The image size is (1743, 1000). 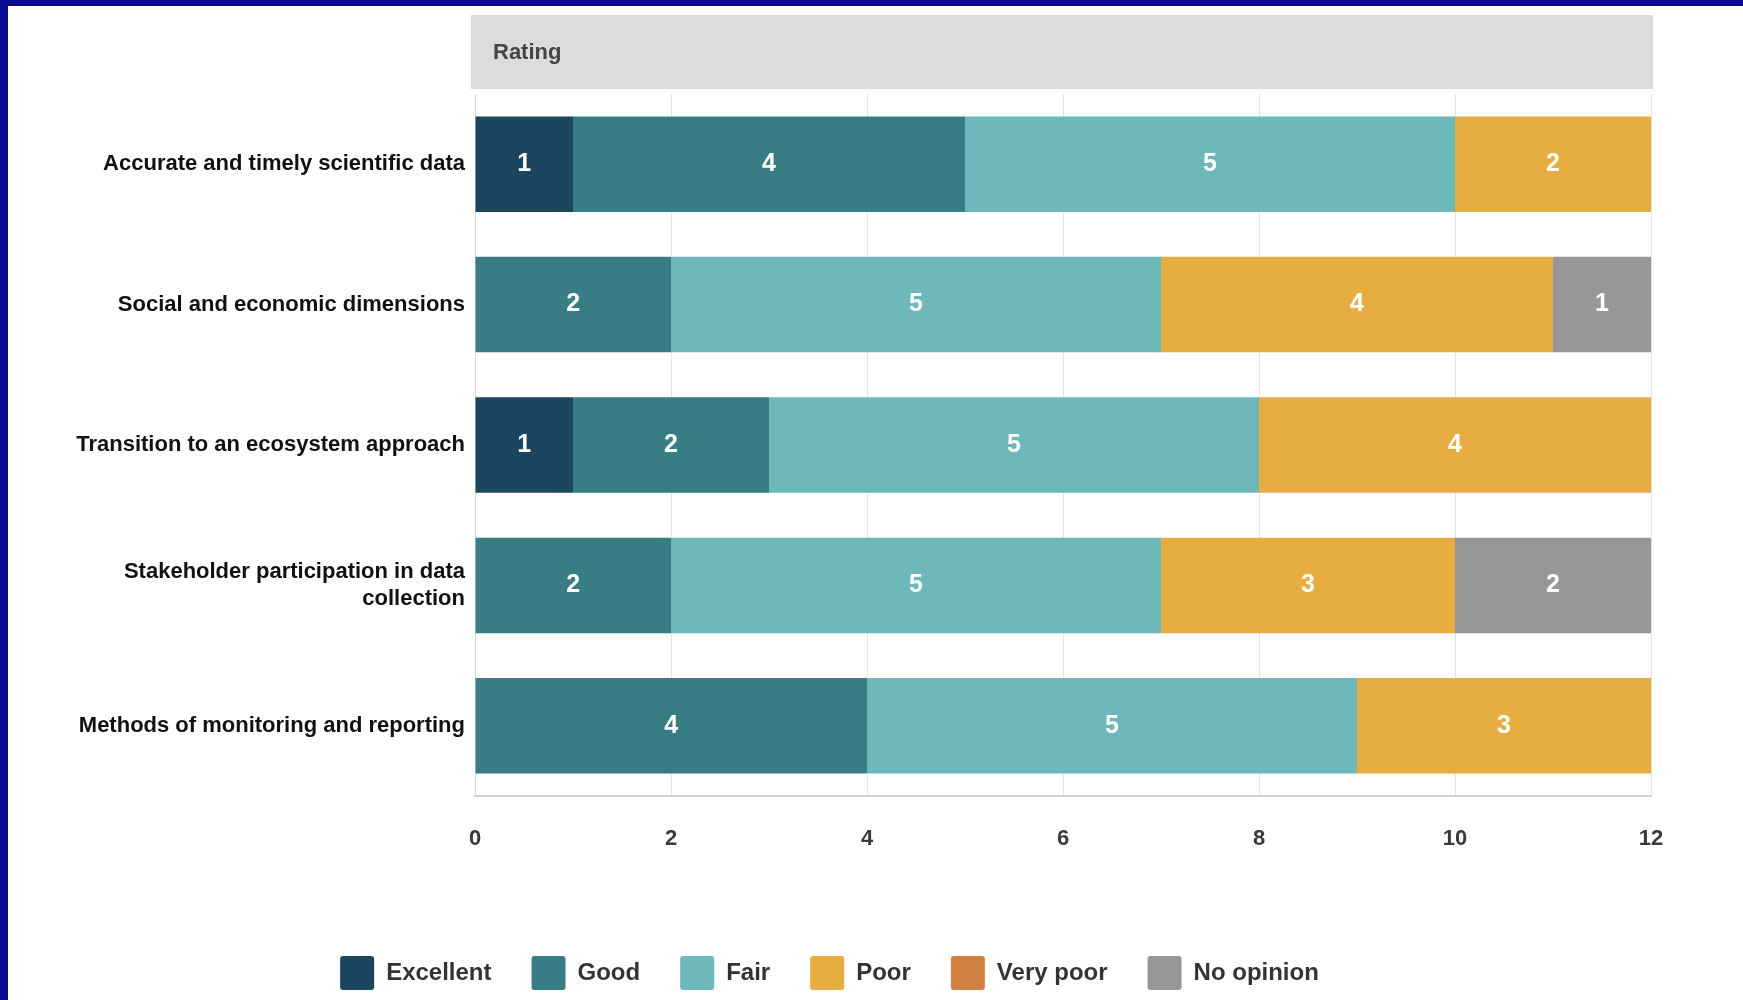 What do you see at coordinates (748, 971) in the screenshot?
I see `legend-label: Fair` at bounding box center [748, 971].